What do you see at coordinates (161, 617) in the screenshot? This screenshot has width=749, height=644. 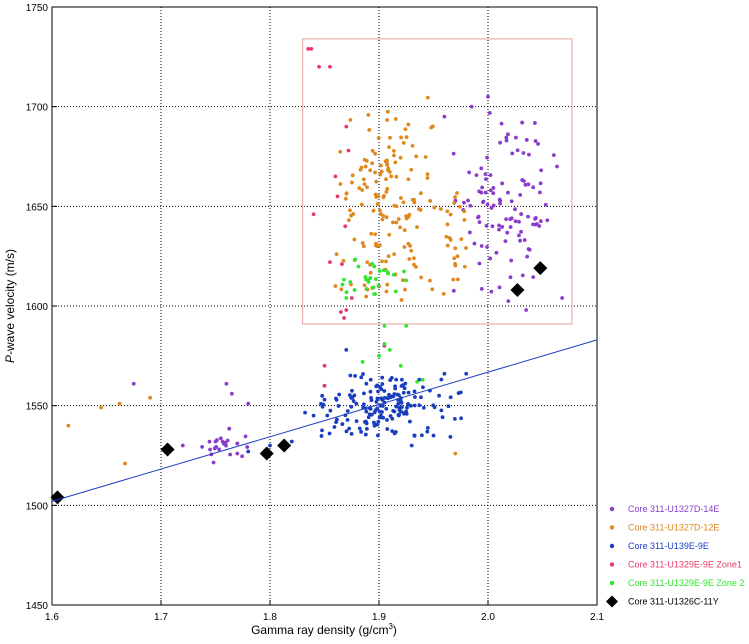 I see `x-tick-label: 1.7` at bounding box center [161, 617].